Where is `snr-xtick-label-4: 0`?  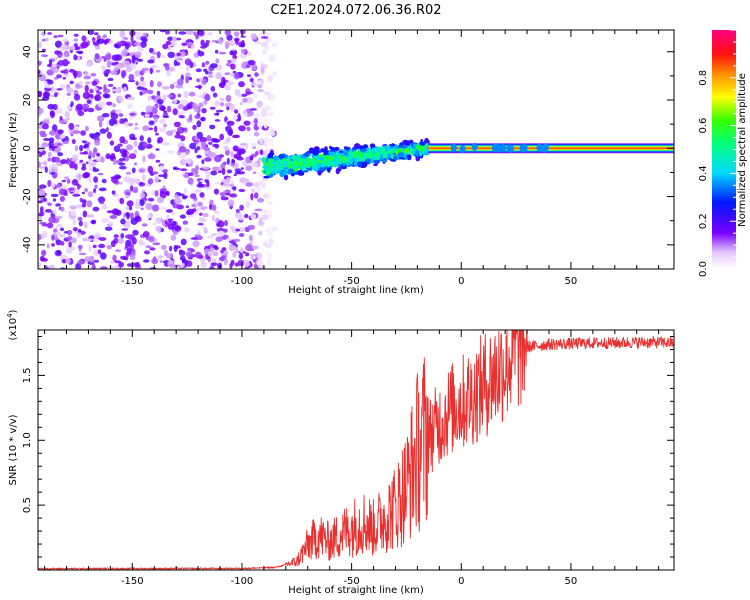
snr-xtick-label-4: 0 is located at coordinates (461, 581).